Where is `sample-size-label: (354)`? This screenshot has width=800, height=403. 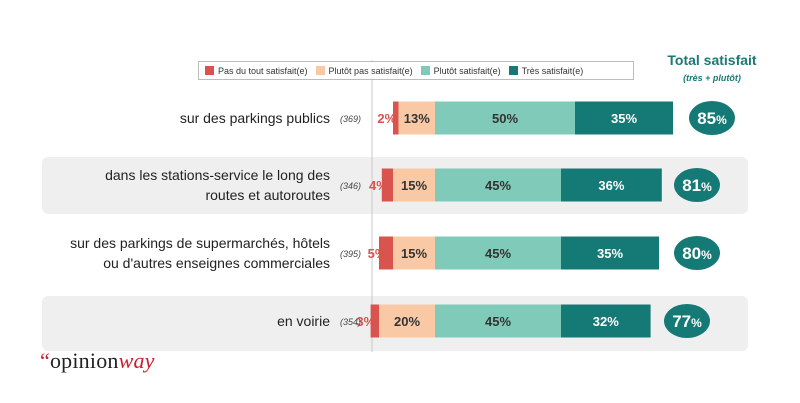
sample-size-label: (354) is located at coordinates (350, 322).